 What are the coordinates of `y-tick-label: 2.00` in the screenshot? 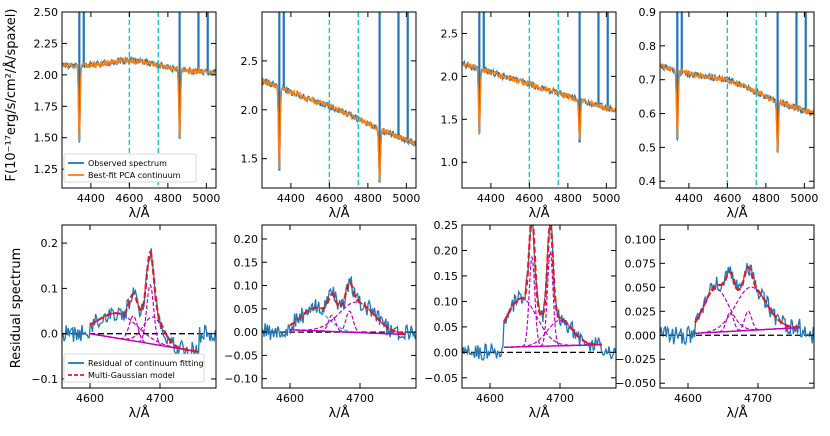 It's located at (46, 75).